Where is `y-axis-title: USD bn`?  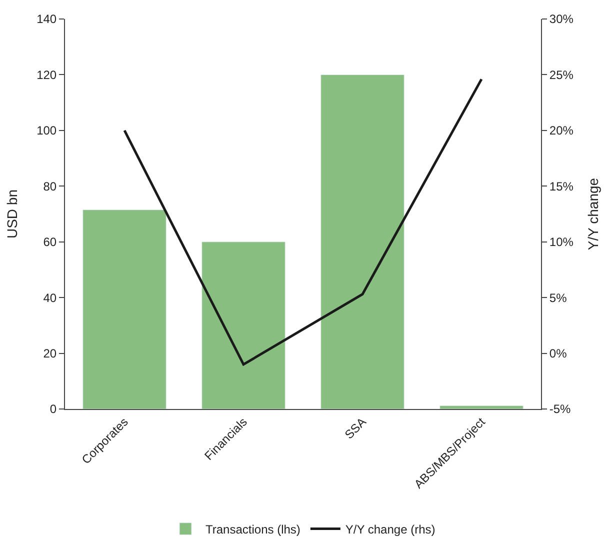
y-axis-title: USD bn is located at coordinates (12, 214).